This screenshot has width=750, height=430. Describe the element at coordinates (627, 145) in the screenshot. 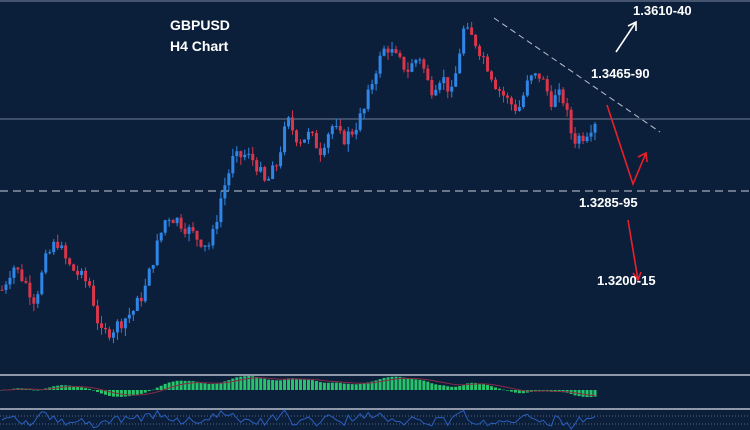

I see `arrow-scenario-icon` at that location.